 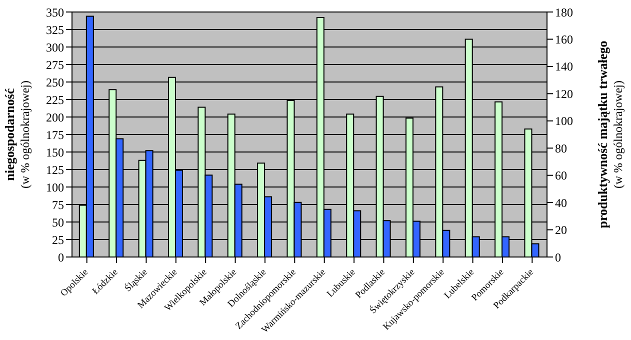 I want to click on y-tick-label: 100, so click(x=55, y=187).